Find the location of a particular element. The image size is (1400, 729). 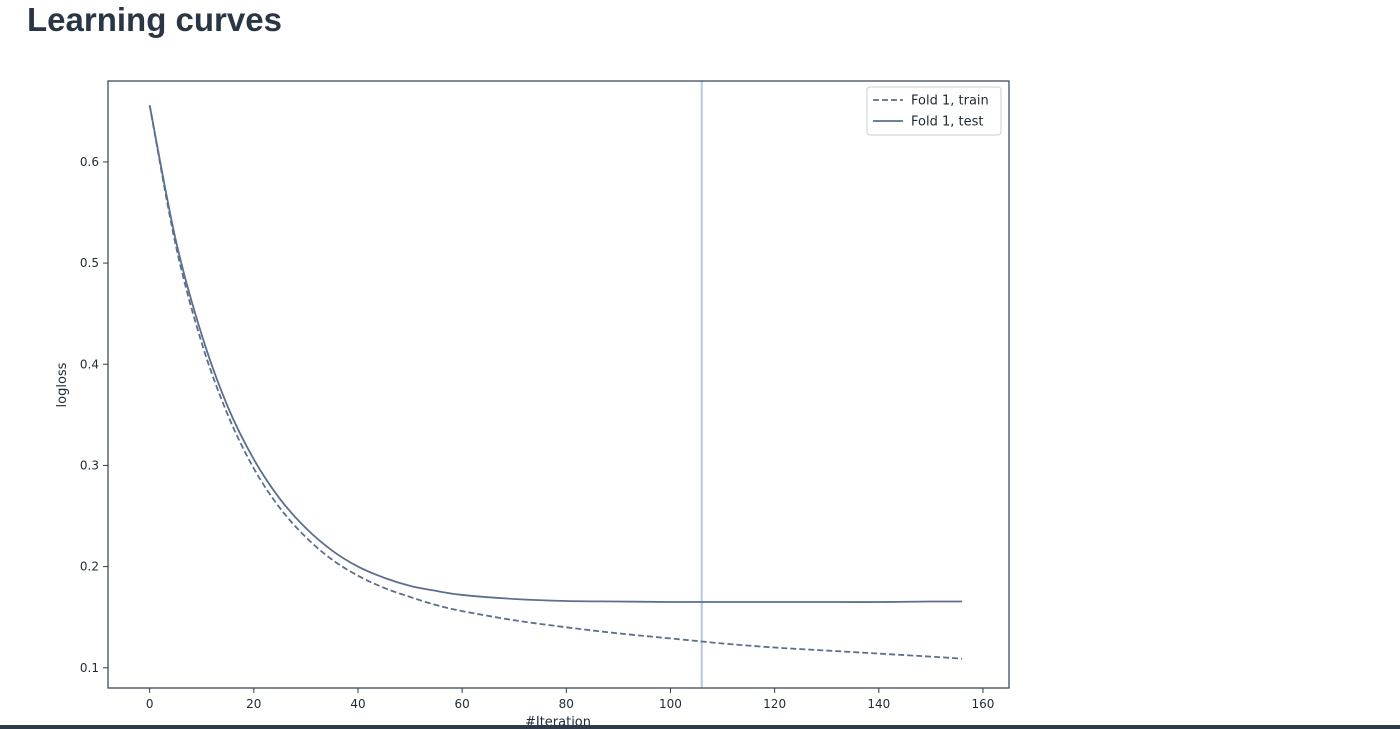

x-tick-label: 0 is located at coordinates (150, 704).